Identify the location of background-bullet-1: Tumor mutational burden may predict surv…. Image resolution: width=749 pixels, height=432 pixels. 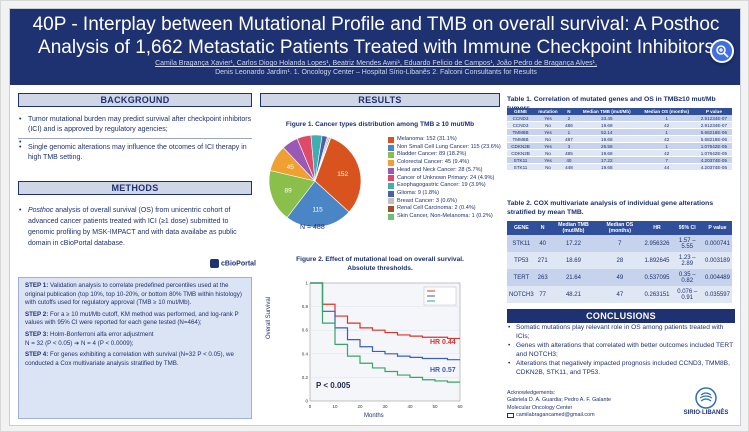
(135, 125).